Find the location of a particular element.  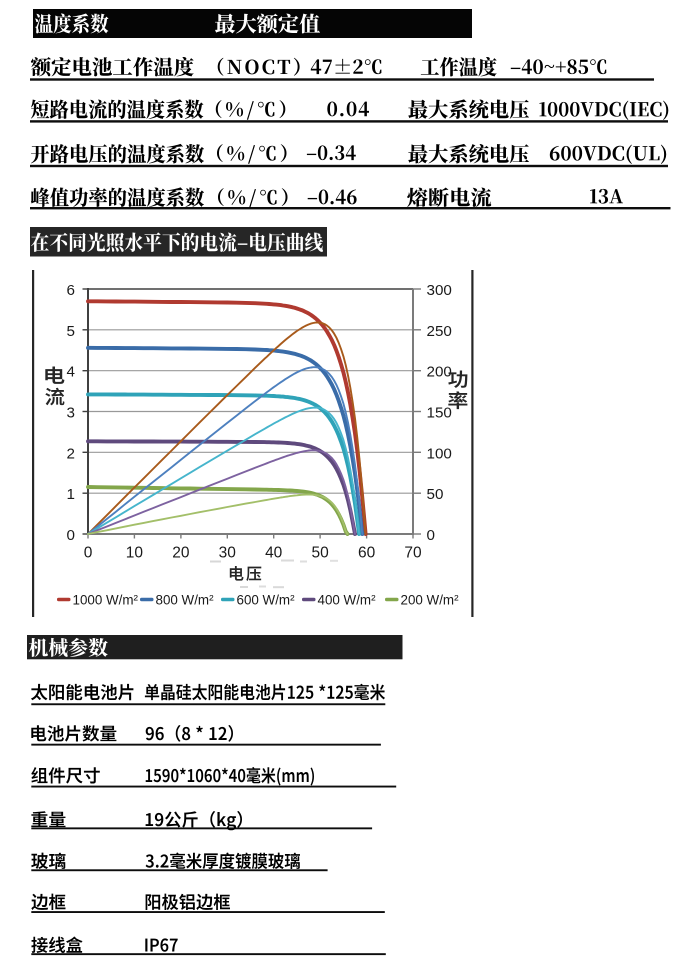

svg-text: 400 W/m² is located at coordinates (347, 600).